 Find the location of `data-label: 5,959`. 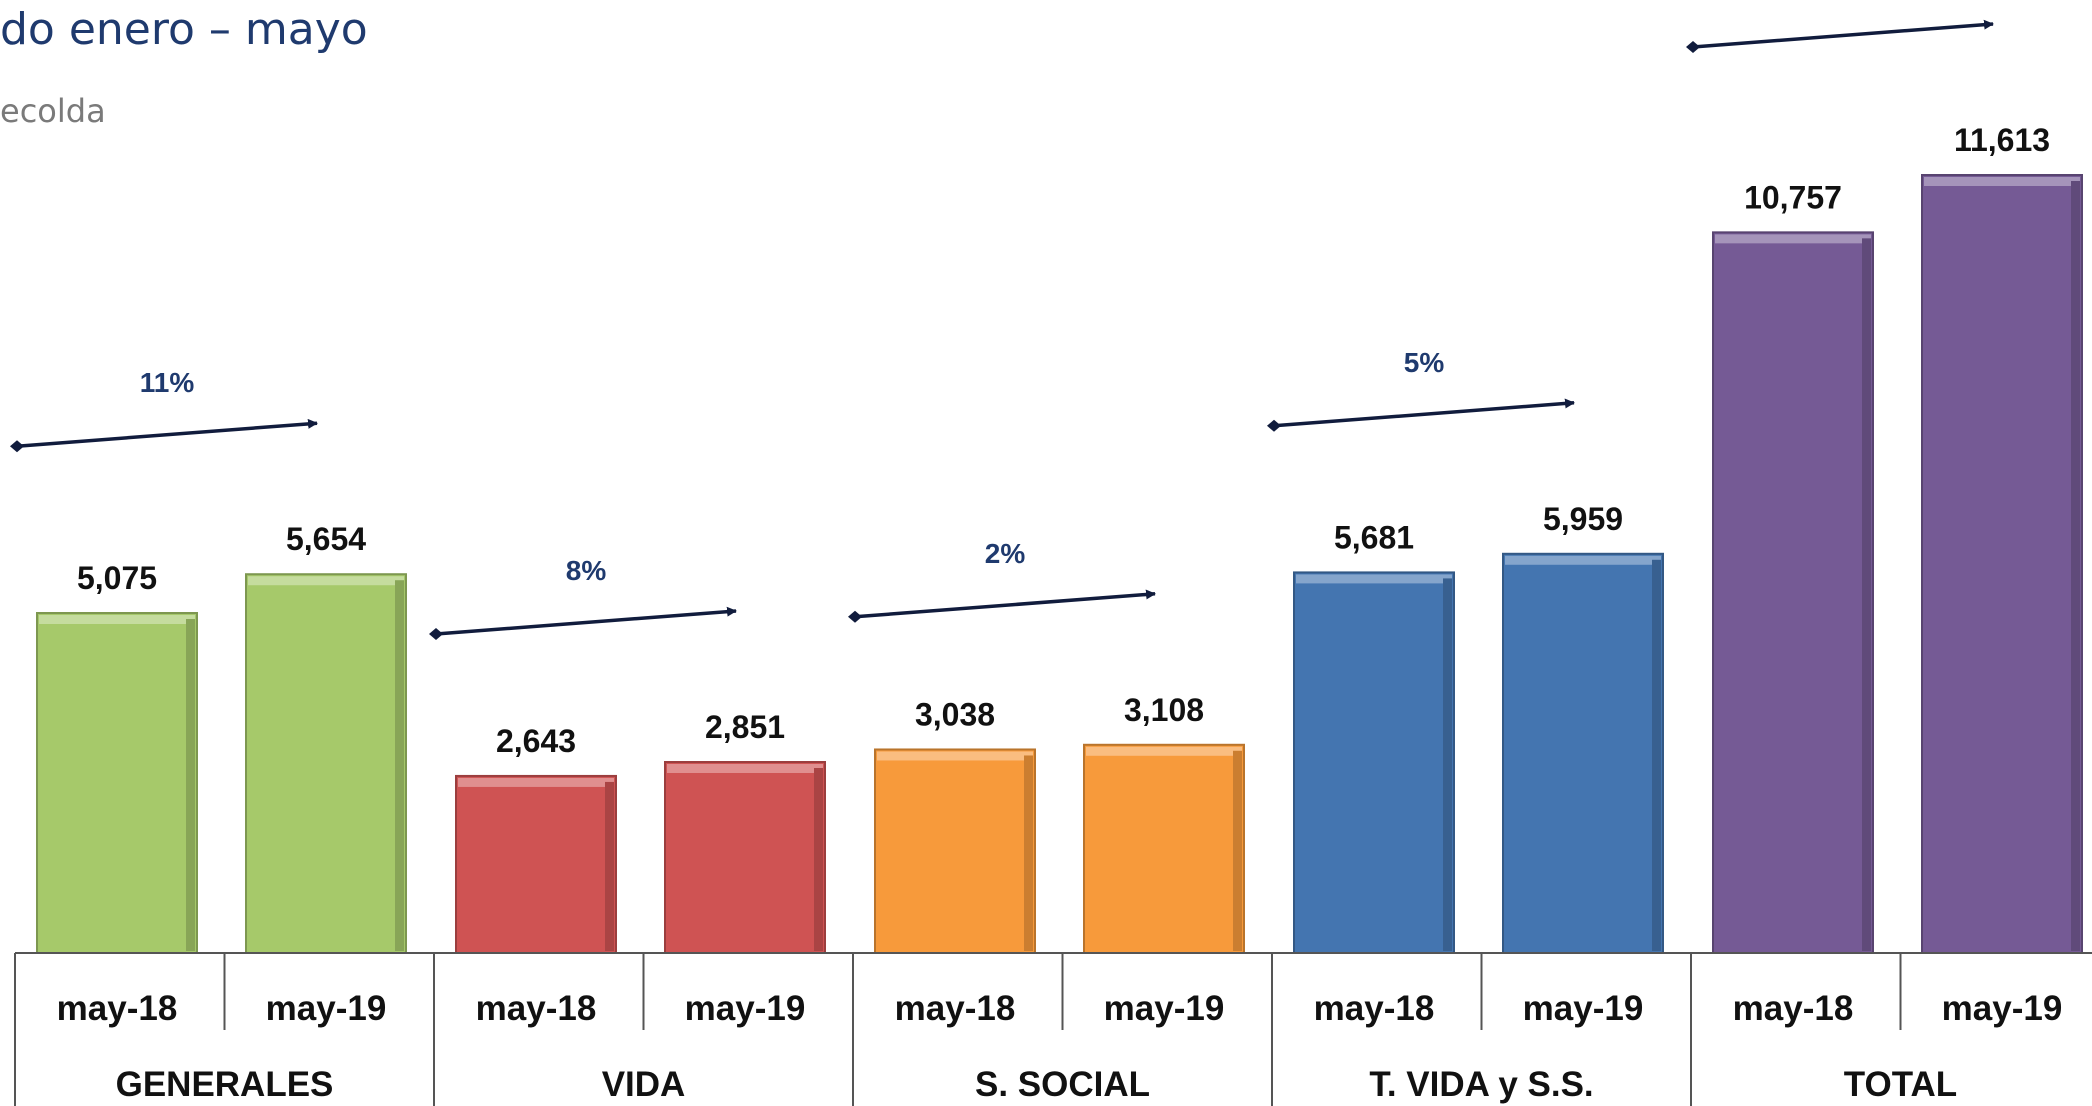

data-label: 5,959 is located at coordinates (1583, 519).